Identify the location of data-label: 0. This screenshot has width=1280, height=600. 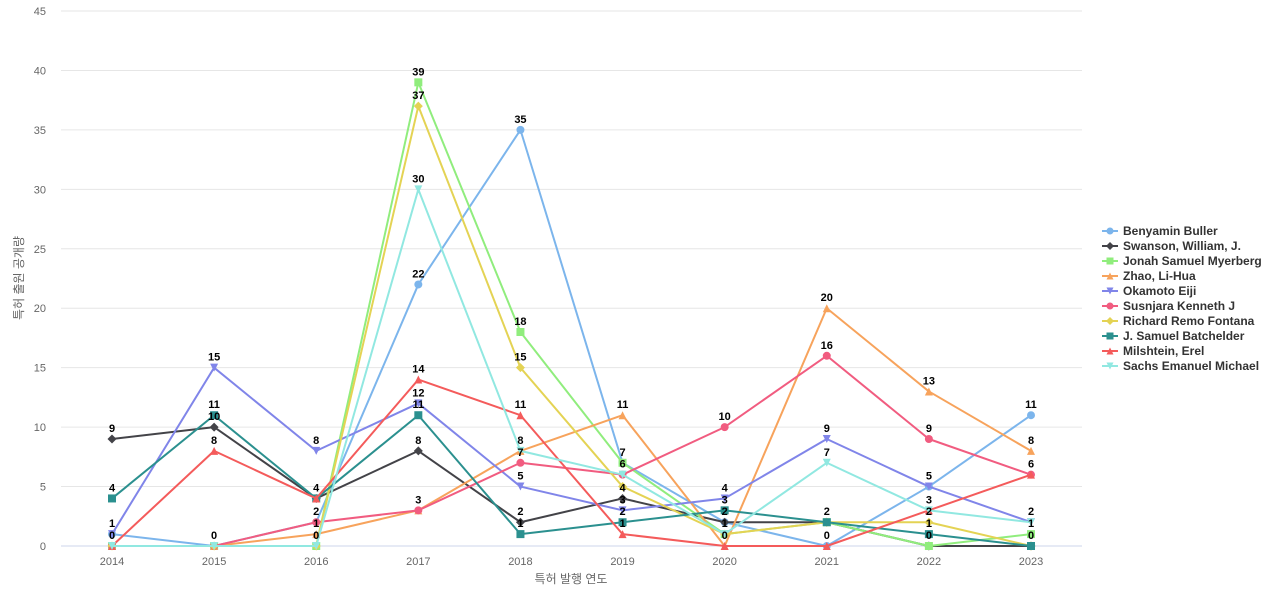
(725, 536).